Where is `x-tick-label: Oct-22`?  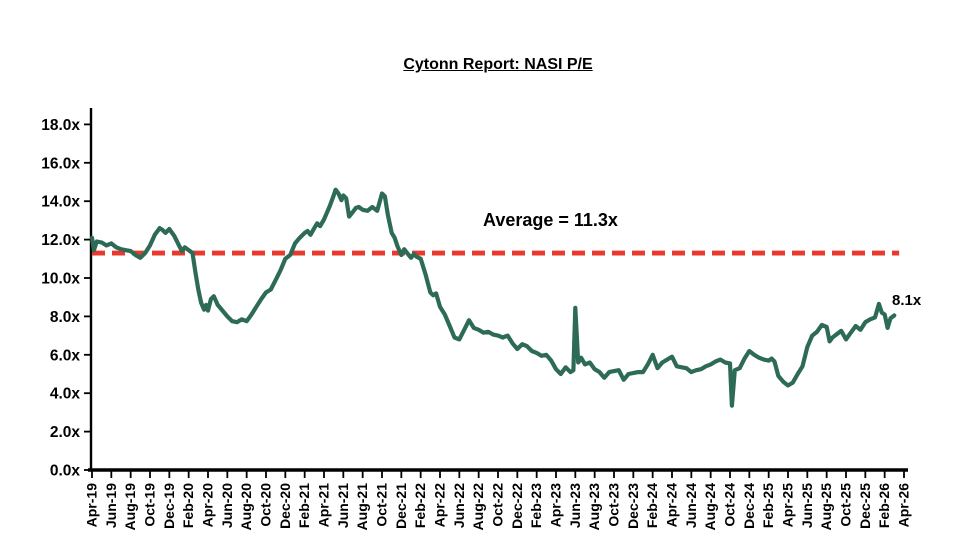
x-tick-label: Oct-22 is located at coordinates (498, 505).